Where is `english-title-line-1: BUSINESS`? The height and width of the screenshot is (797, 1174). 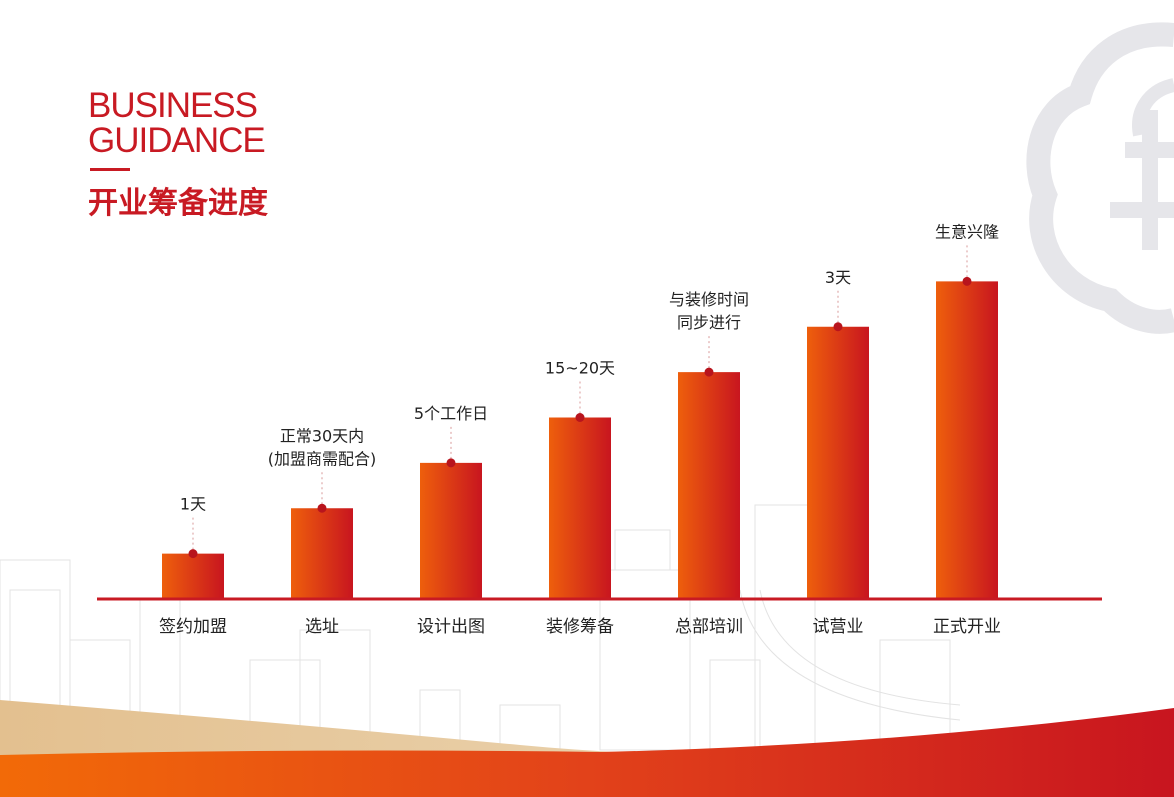 english-title-line-1: BUSINESS is located at coordinates (173, 105).